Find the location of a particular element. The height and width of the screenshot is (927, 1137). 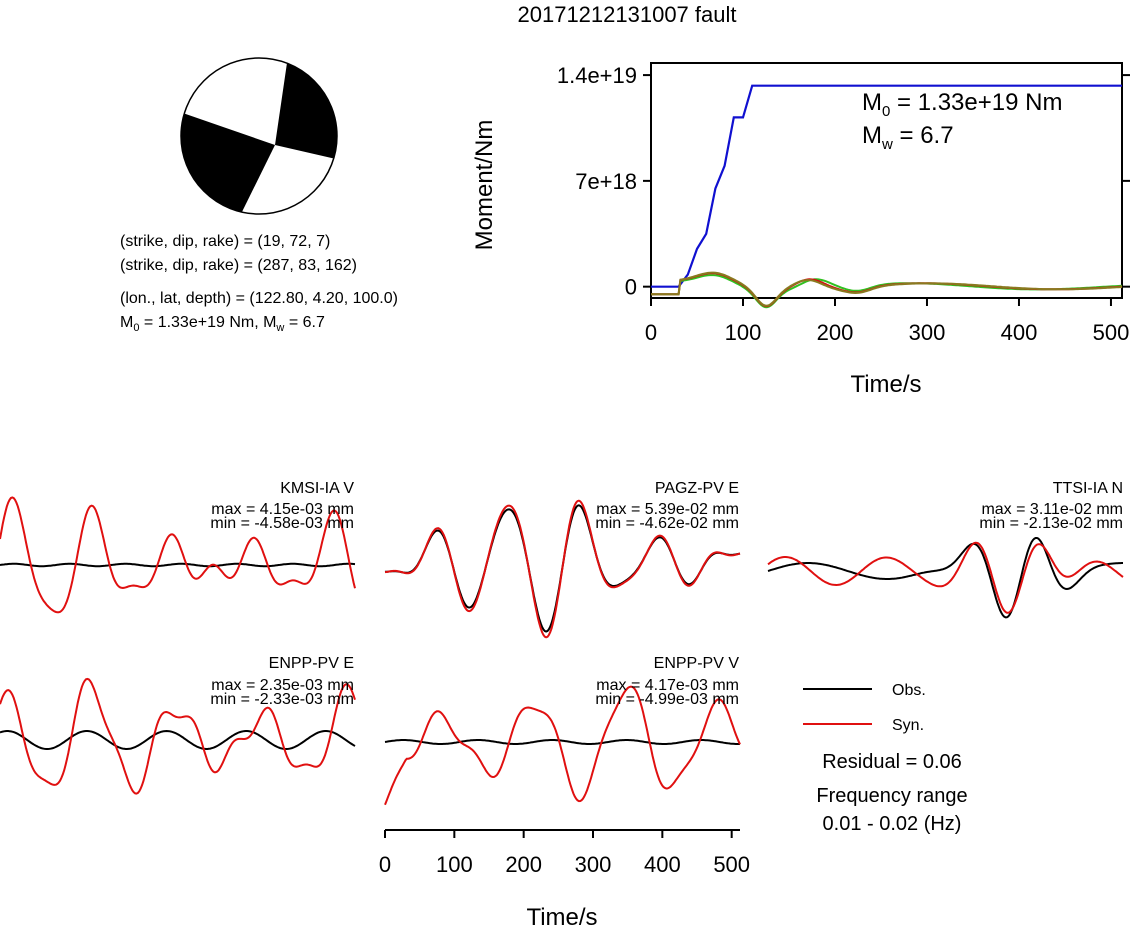

station-min: min = -2.13e-02 mm is located at coordinates (1051, 523).